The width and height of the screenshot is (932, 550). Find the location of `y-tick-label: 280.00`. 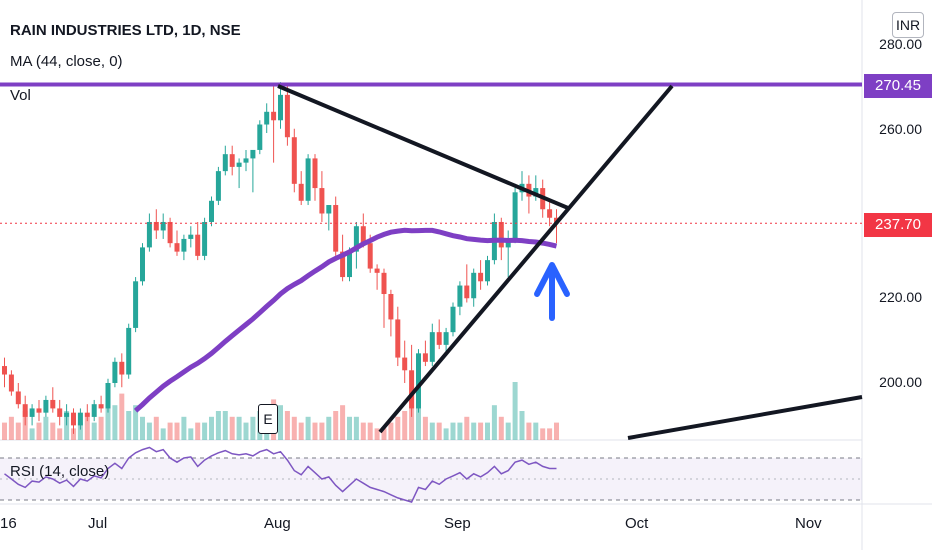

y-tick-label: 280.00 is located at coordinates (900, 44).